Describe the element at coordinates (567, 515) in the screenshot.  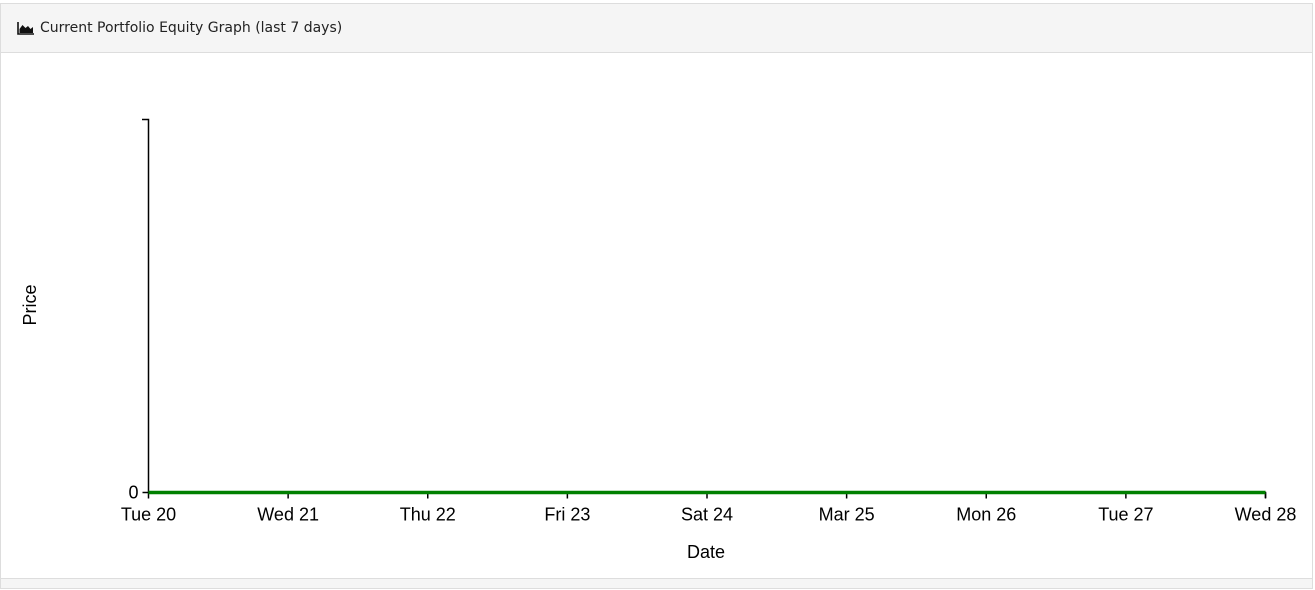
I see `x-tick-label: Fri 23` at that location.